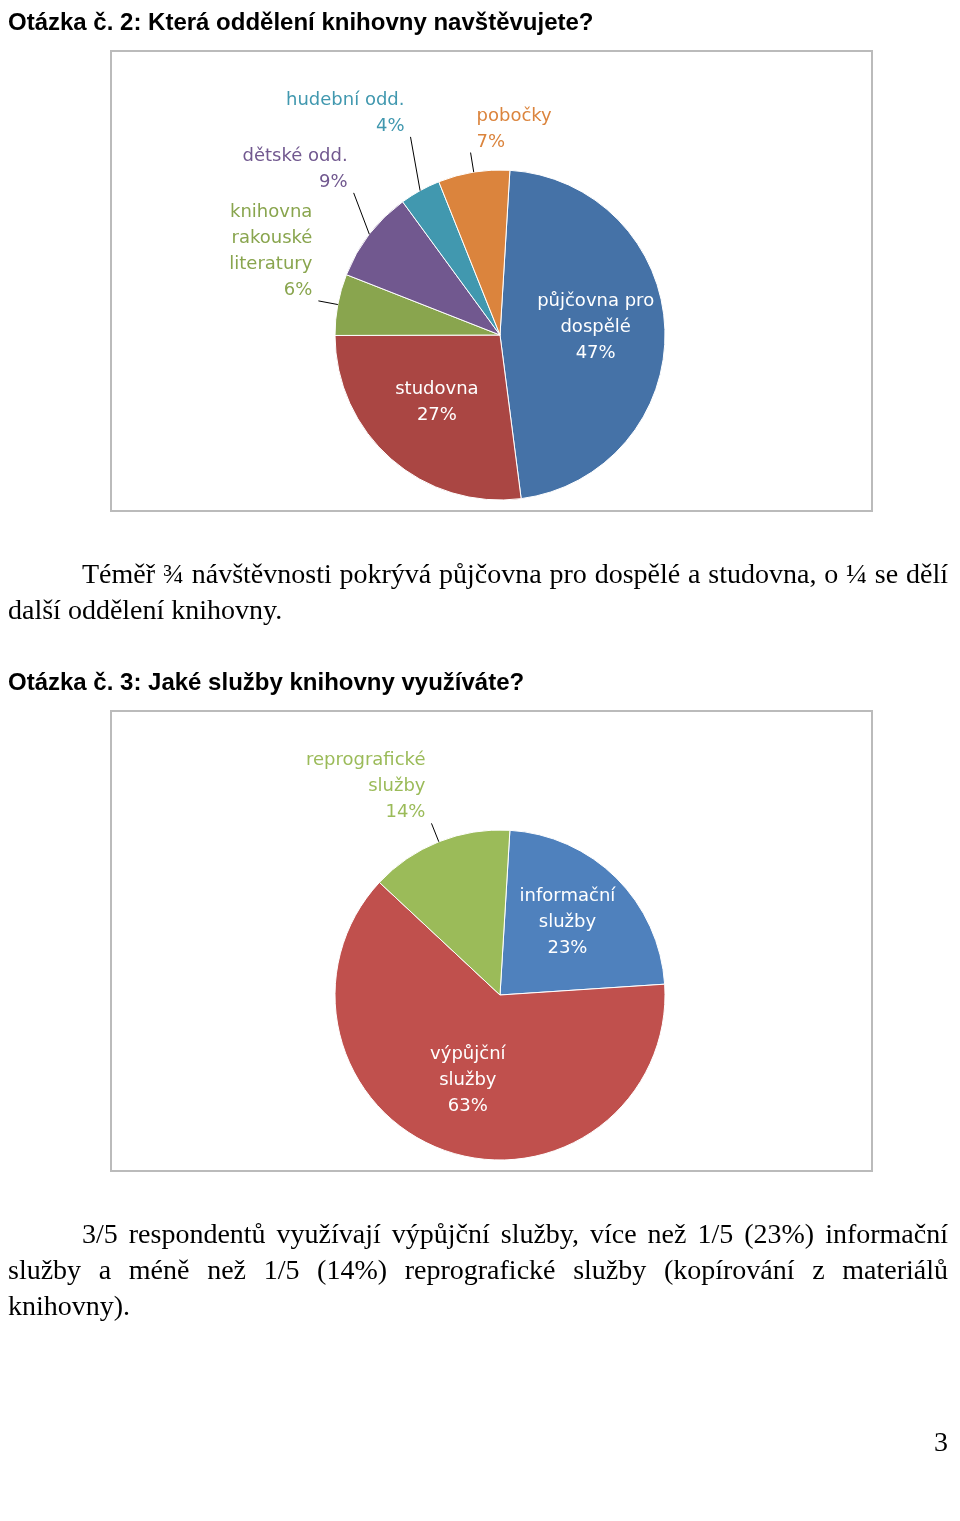  Describe the element at coordinates (595, 351) in the screenshot. I see `data-label: 47%` at that location.